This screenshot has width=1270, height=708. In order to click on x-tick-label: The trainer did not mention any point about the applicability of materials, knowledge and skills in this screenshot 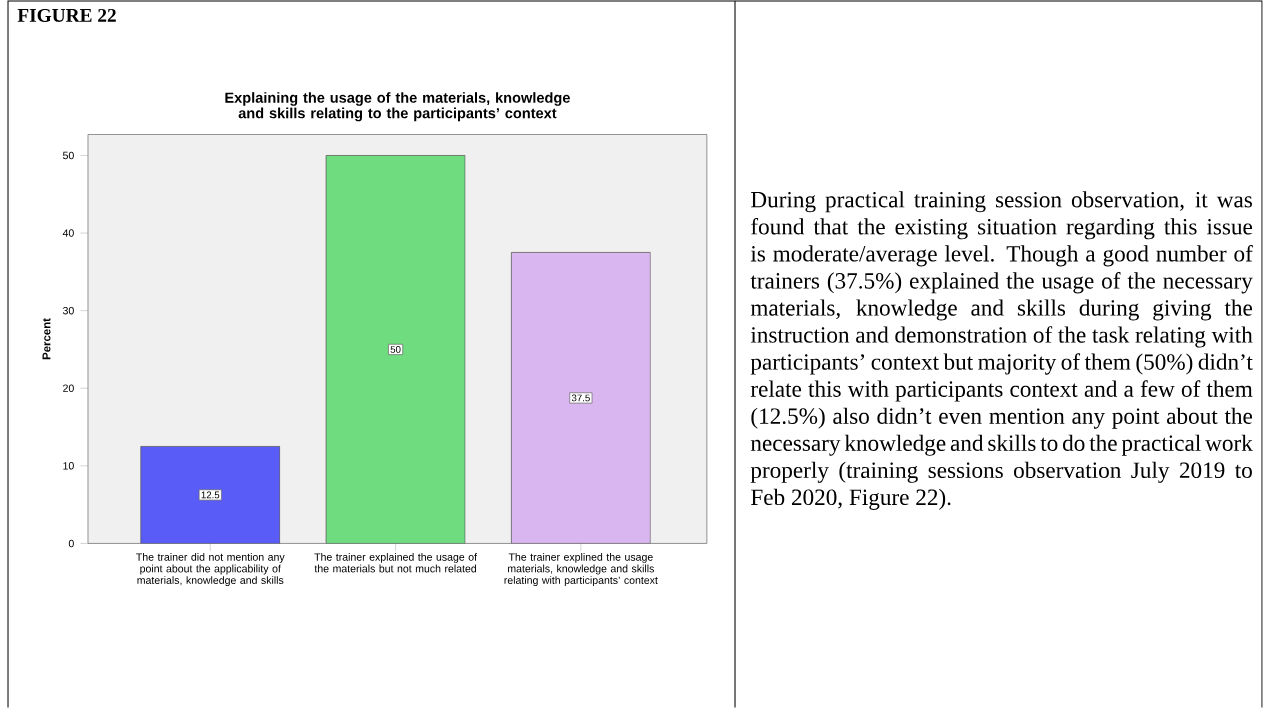, I will do `click(210, 569)`.